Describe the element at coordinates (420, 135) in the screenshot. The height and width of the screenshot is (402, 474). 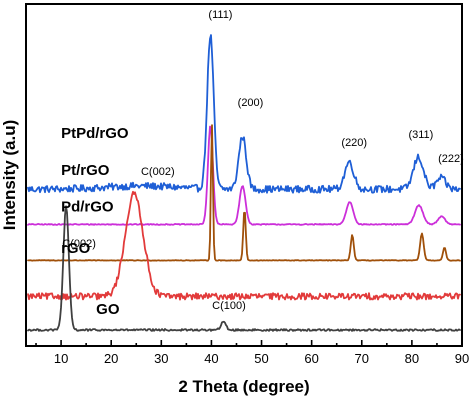
I see `peak-label: (311)` at that location.